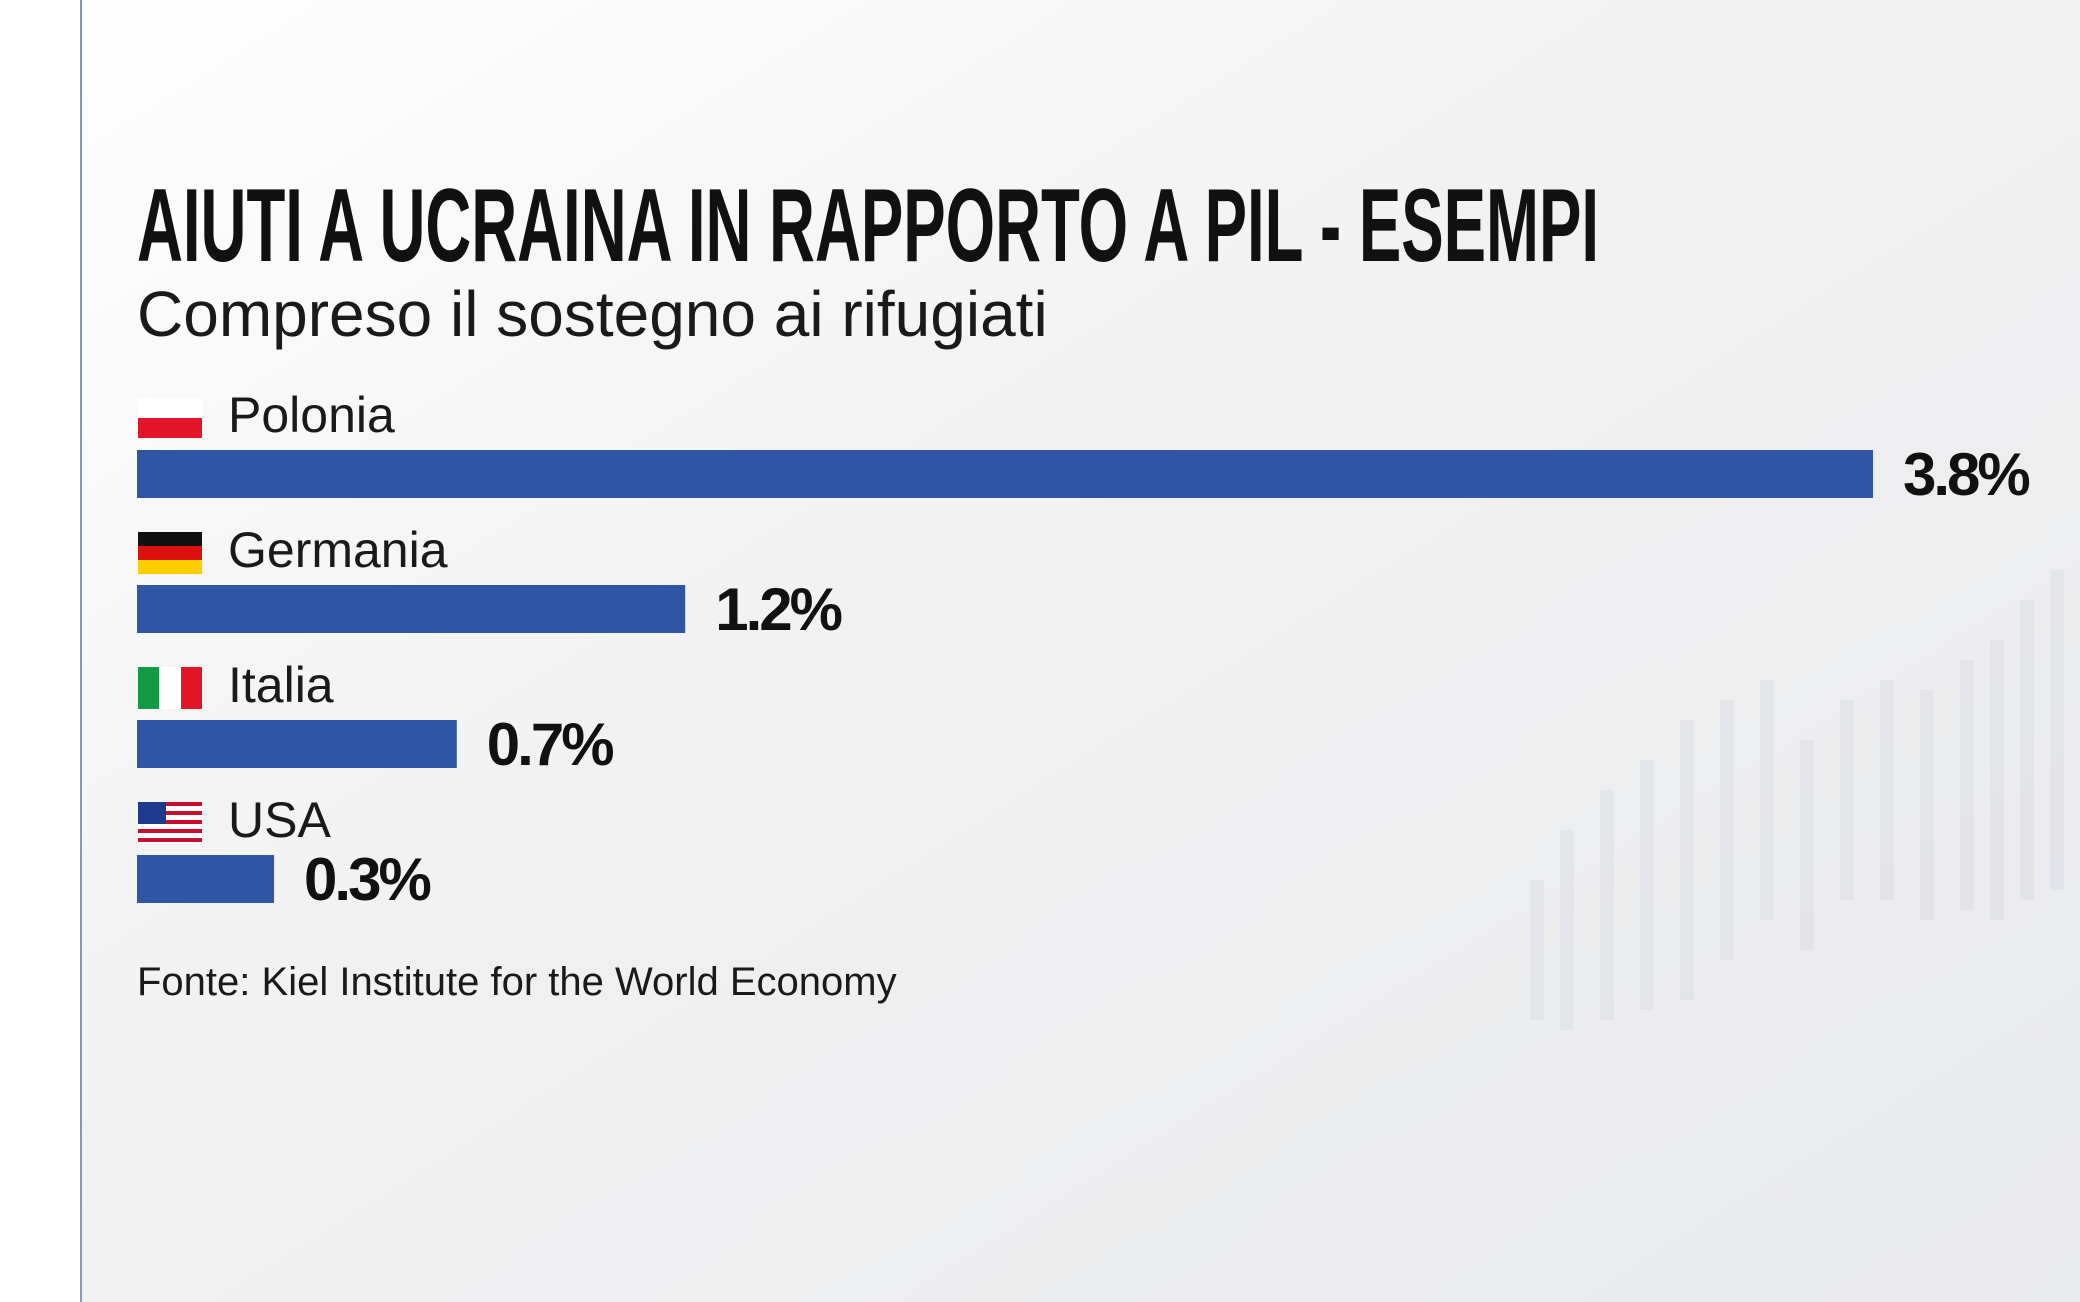 This screenshot has height=1302, width=2080. I want to click on flag-usa, so click(170, 823).